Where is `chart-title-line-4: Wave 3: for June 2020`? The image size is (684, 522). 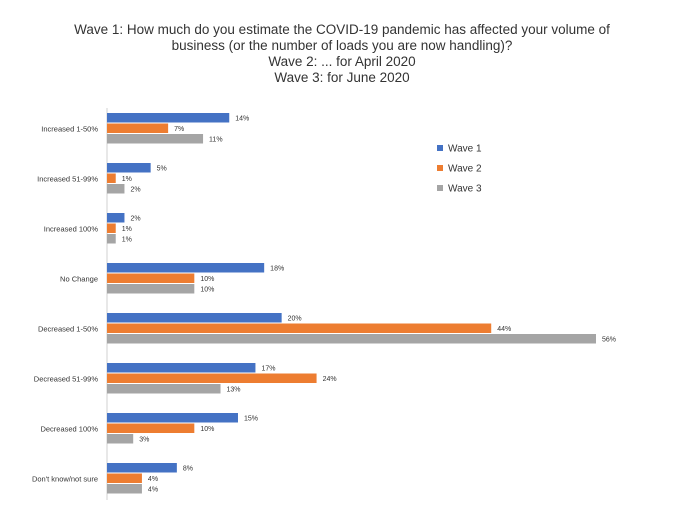
chart-title-line-4: Wave 3: for June 2020 is located at coordinates (342, 77).